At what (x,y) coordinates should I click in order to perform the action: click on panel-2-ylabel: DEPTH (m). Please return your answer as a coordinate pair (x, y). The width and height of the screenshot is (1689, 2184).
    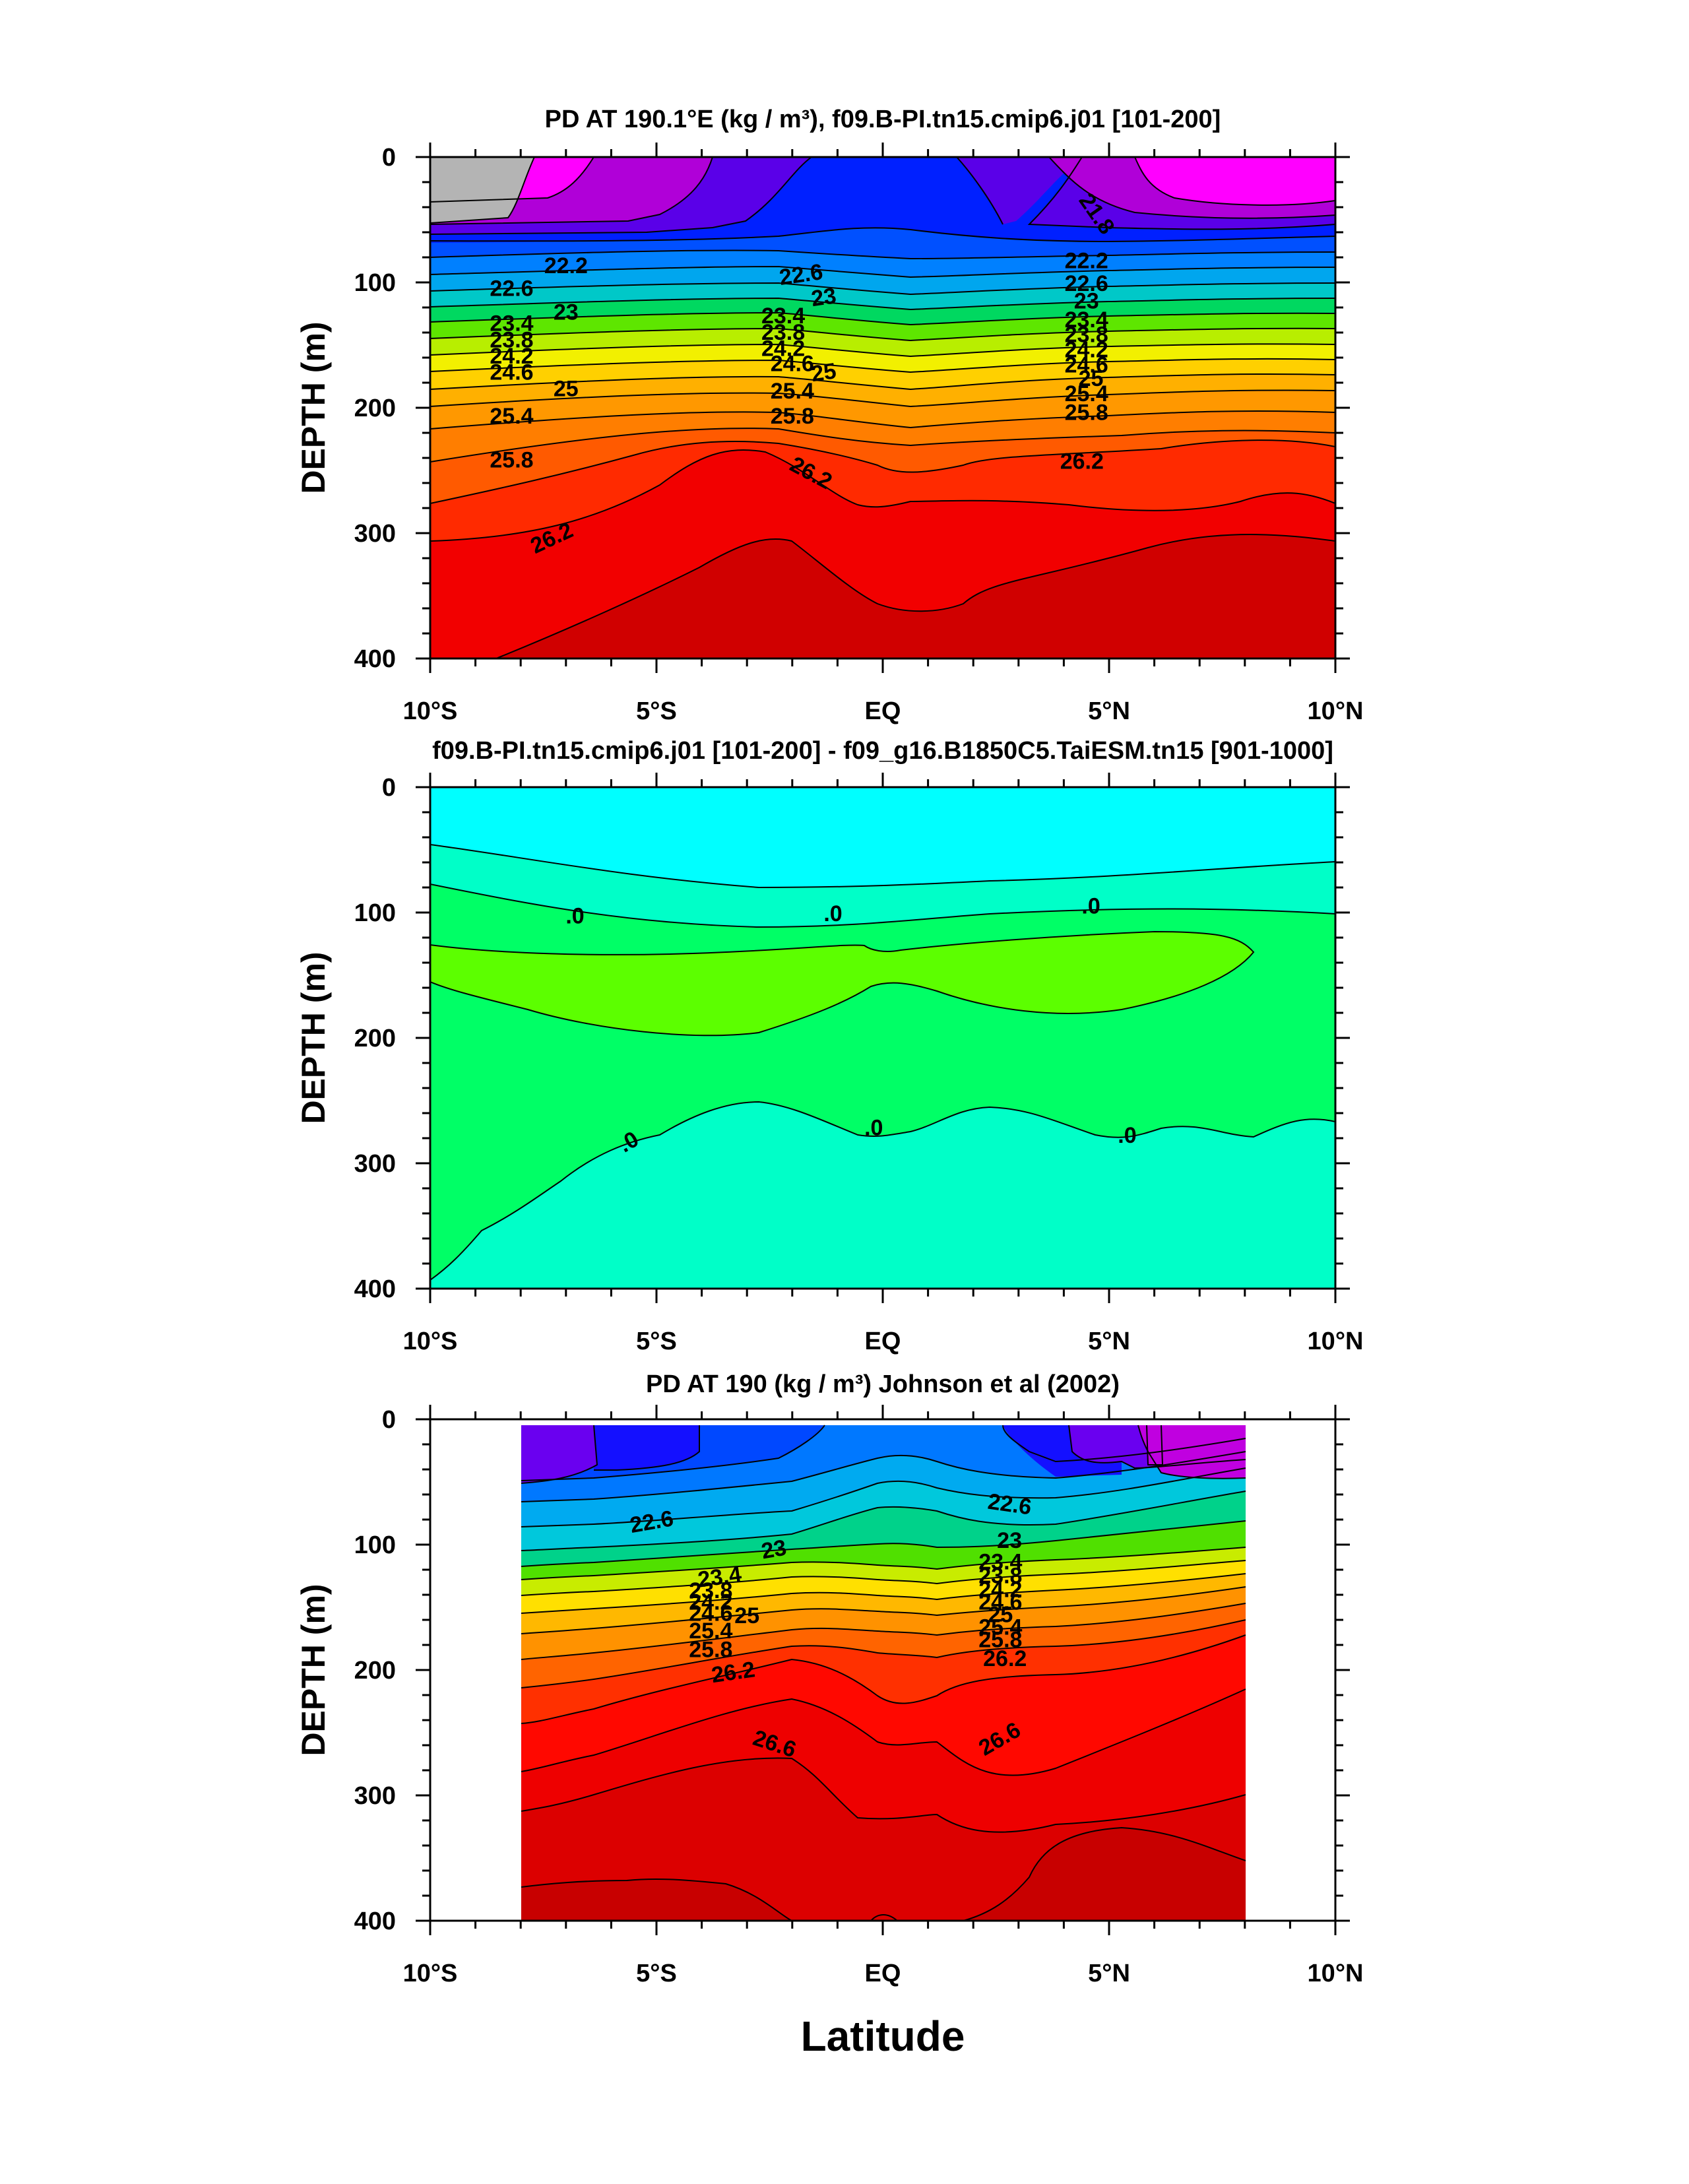
    Looking at the image, I should click on (313, 1037).